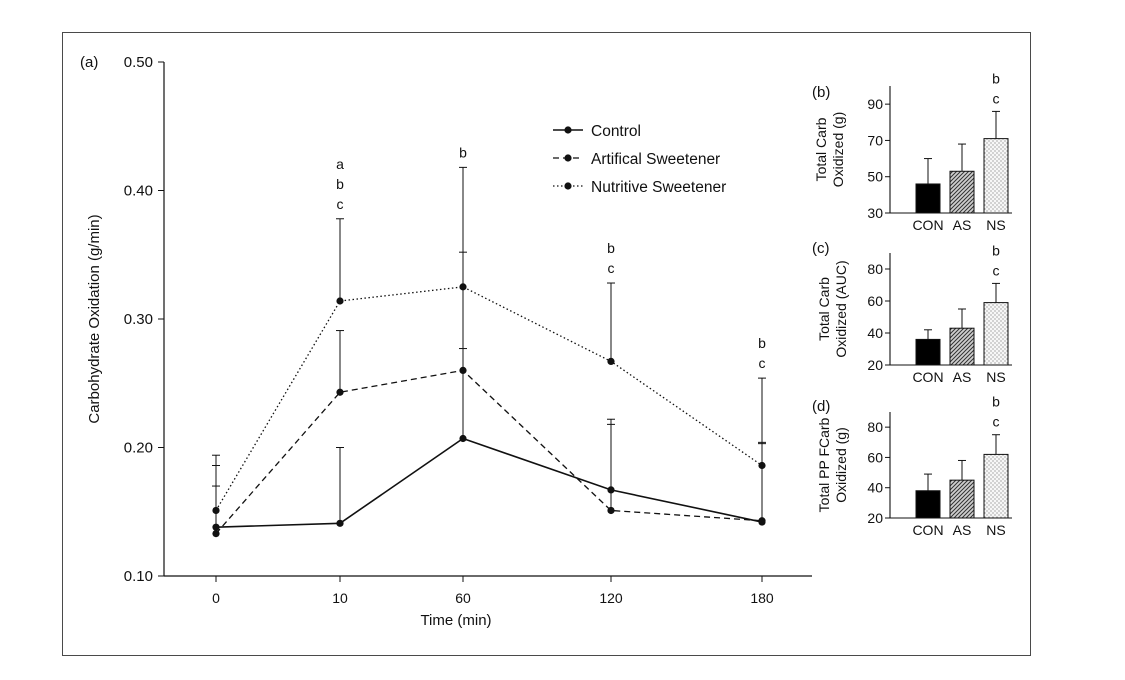  Describe the element at coordinates (216, 598) in the screenshot. I see `x-tick-label: 0` at that location.